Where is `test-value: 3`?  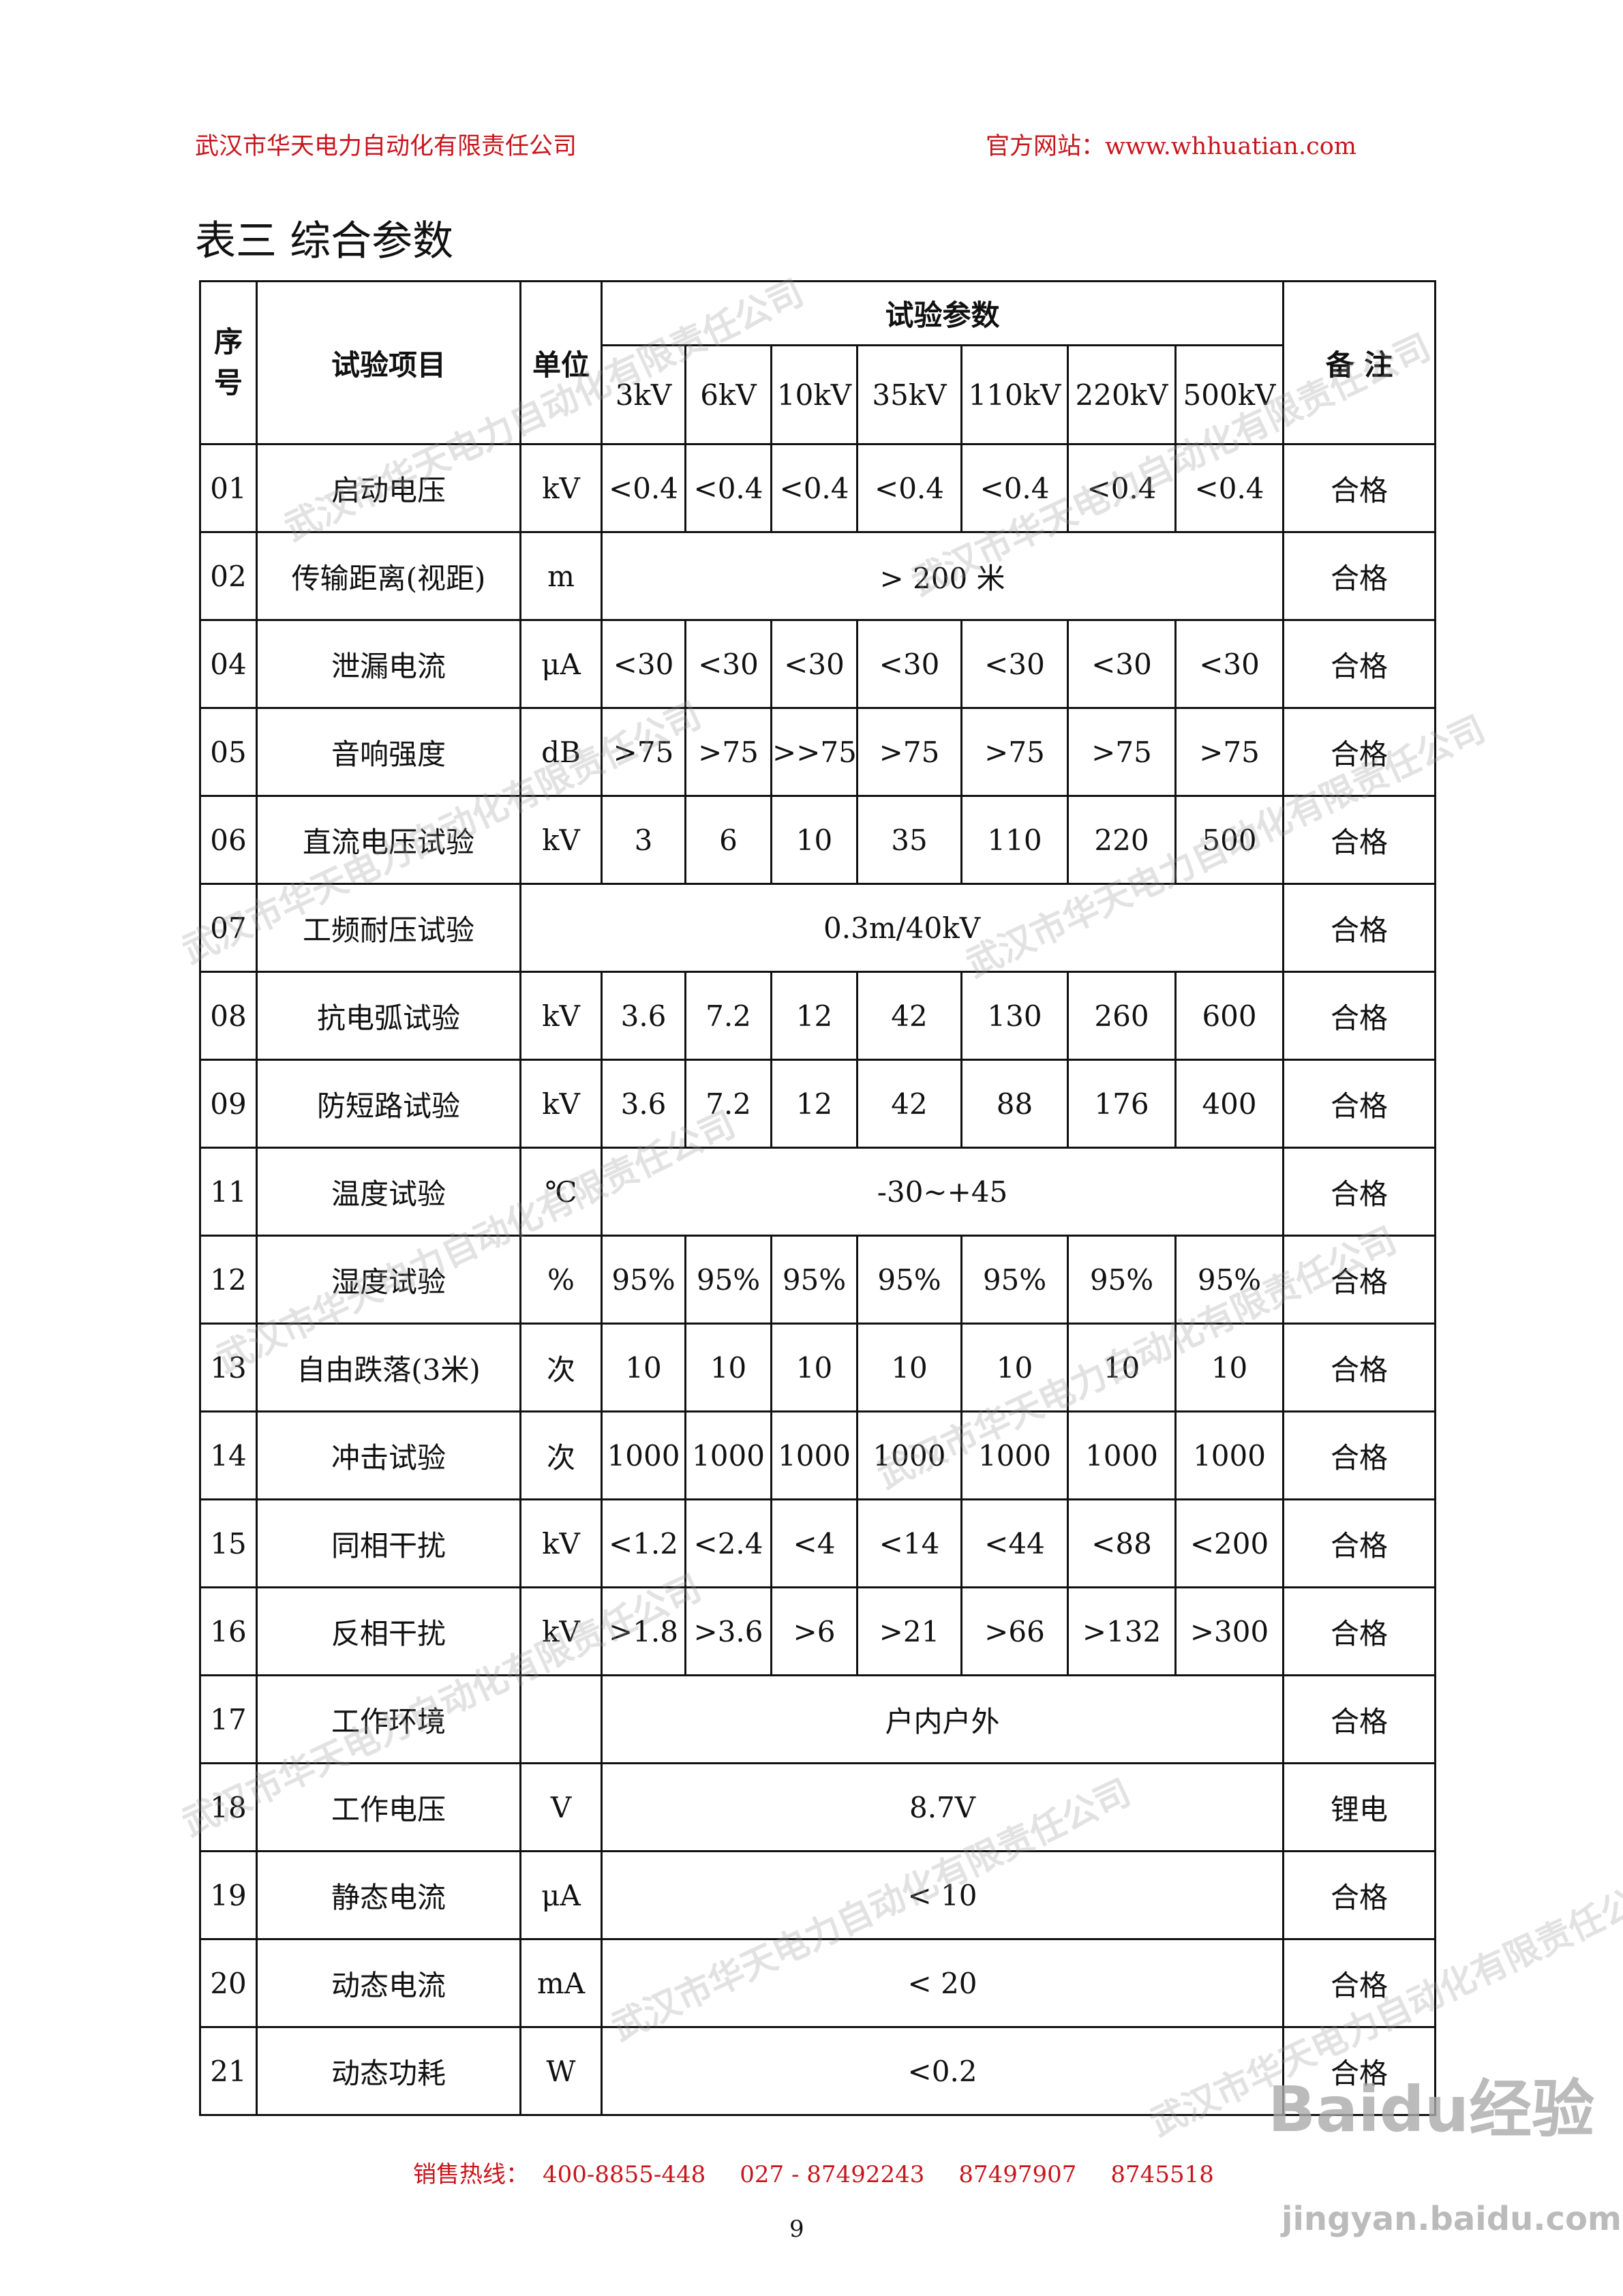 test-value: 3 is located at coordinates (643, 840).